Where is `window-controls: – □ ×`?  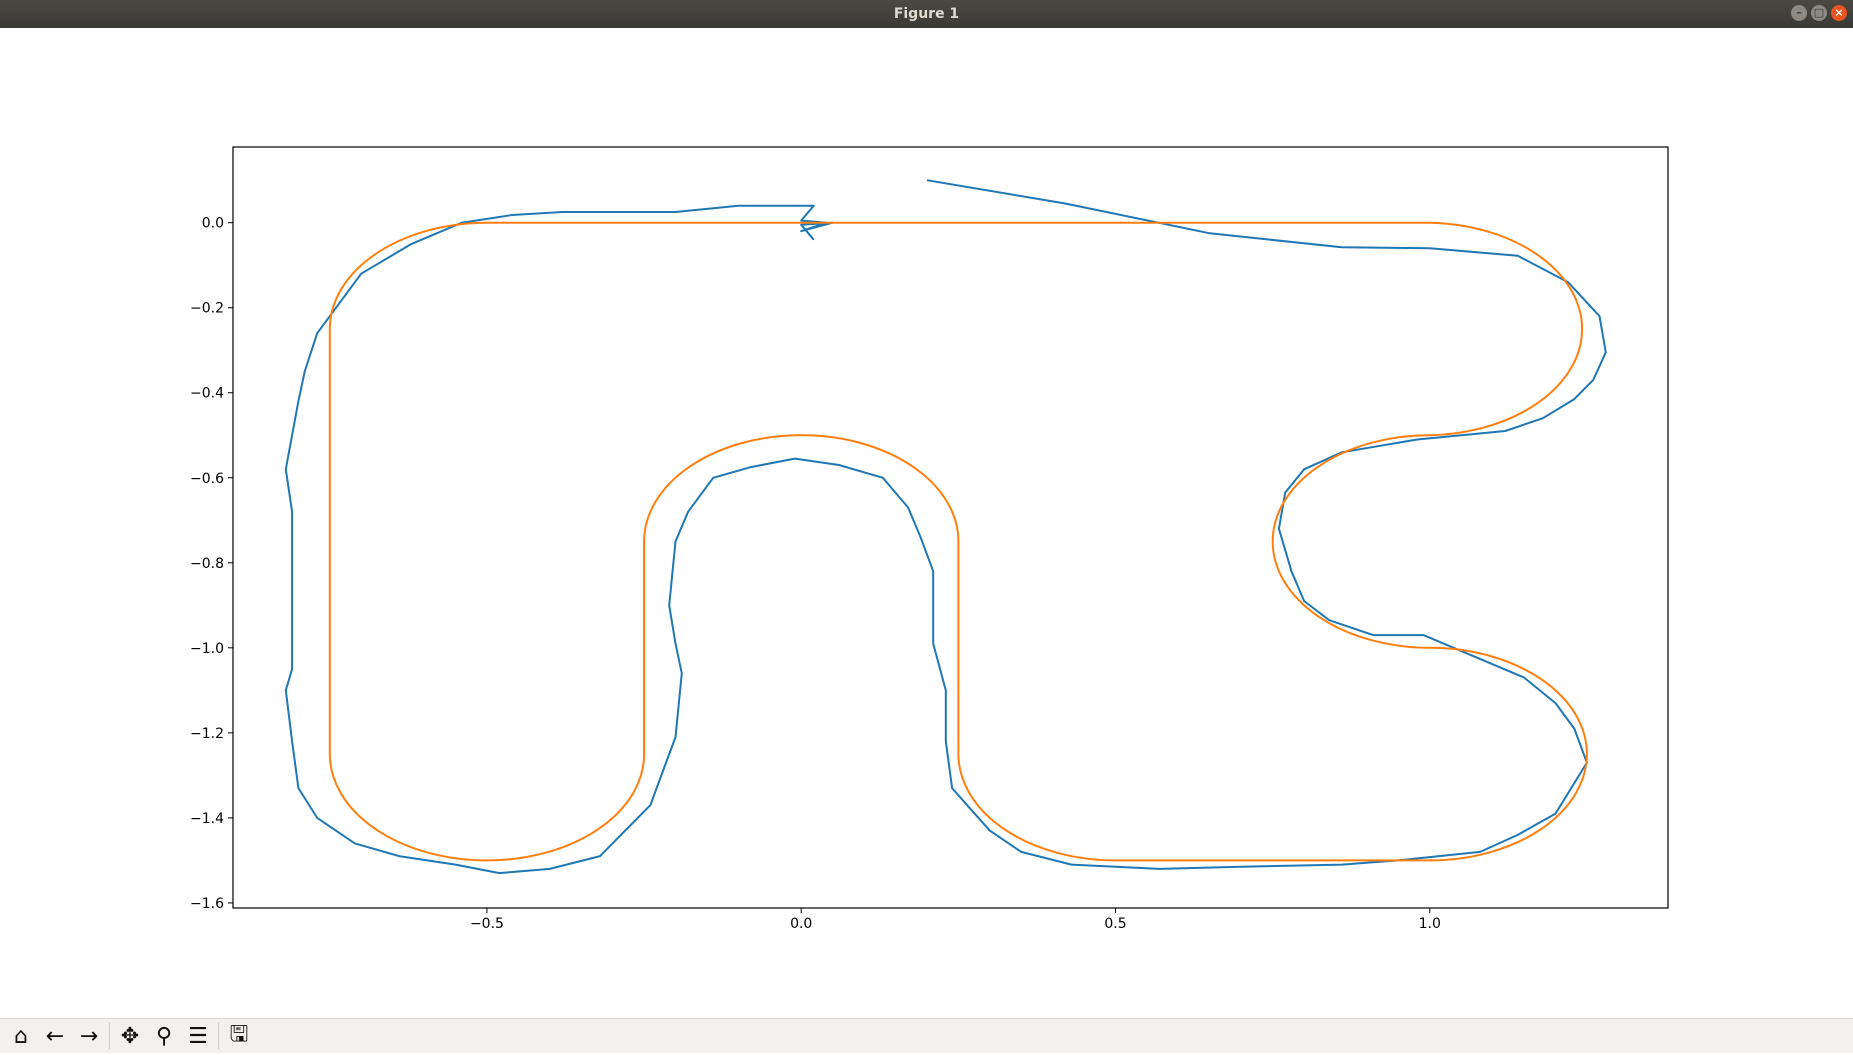
window-controls: – □ × is located at coordinates (1819, 13).